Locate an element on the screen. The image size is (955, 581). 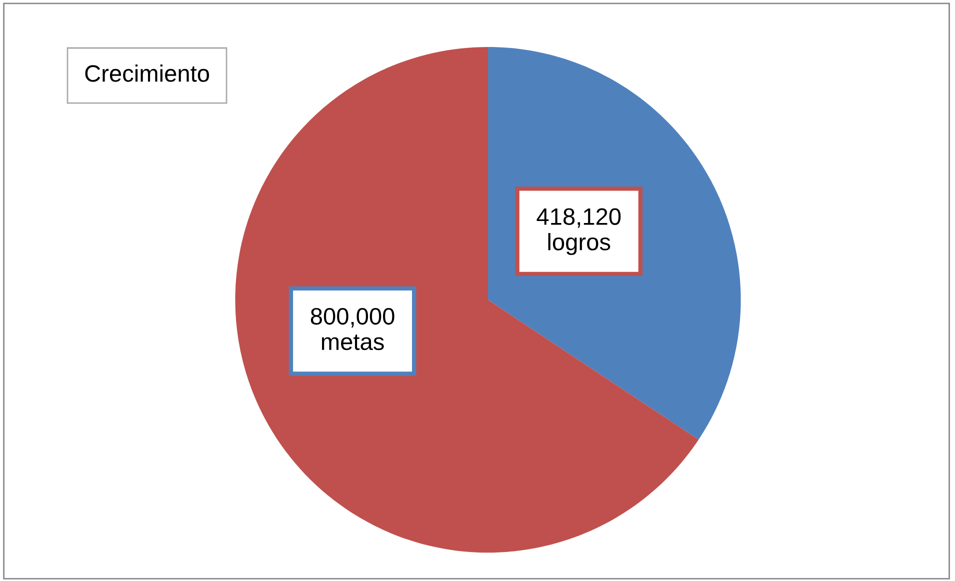
slice-label: logros is located at coordinates (579, 244).